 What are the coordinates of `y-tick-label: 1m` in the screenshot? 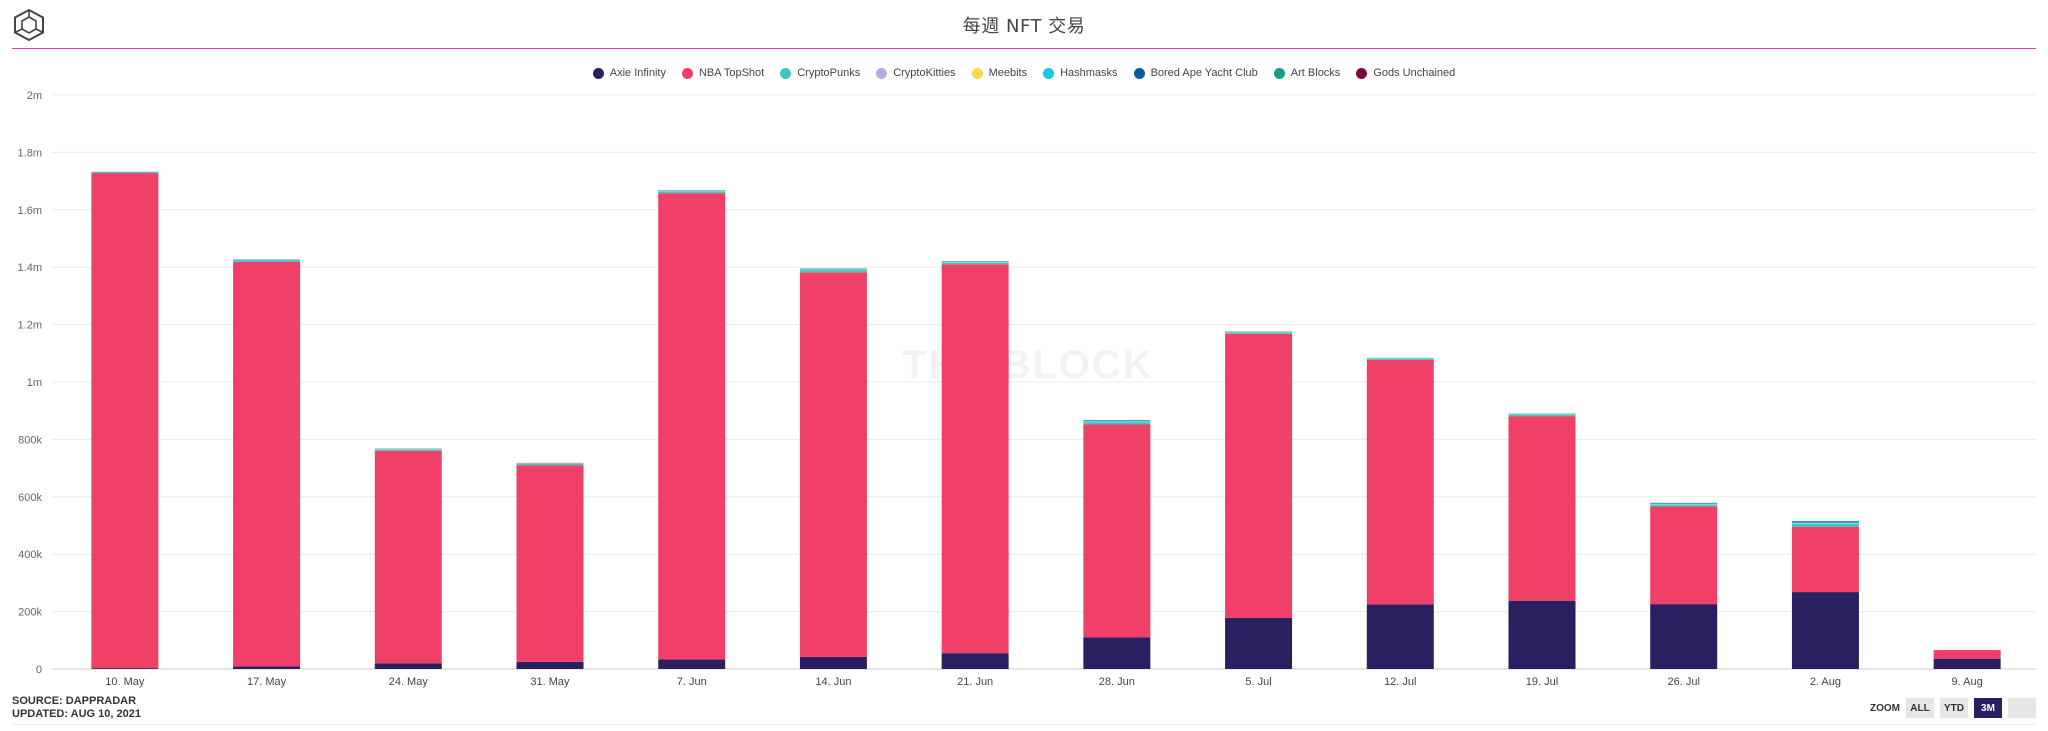 It's located at (34, 383).